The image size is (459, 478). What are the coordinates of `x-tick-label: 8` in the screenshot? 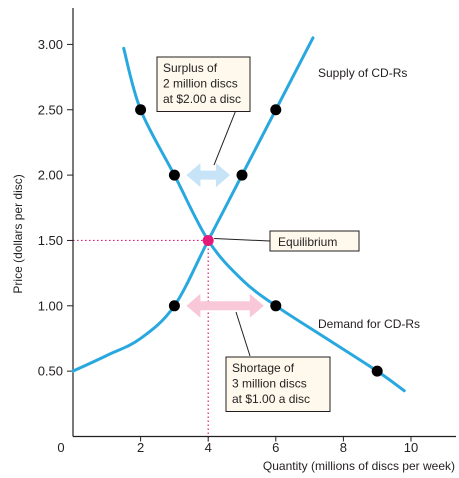 It's located at (343, 447).